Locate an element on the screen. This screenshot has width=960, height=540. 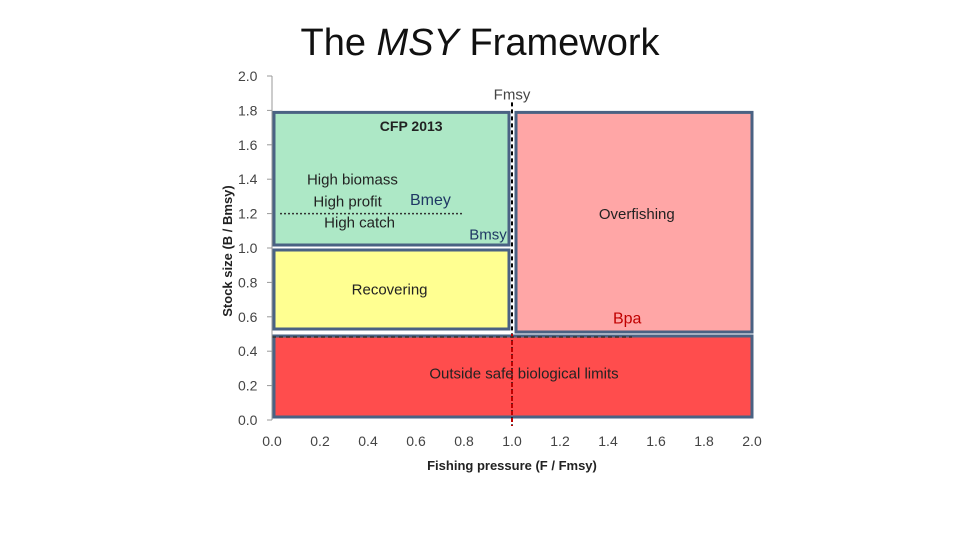
zone-pink is located at coordinates (634, 222).